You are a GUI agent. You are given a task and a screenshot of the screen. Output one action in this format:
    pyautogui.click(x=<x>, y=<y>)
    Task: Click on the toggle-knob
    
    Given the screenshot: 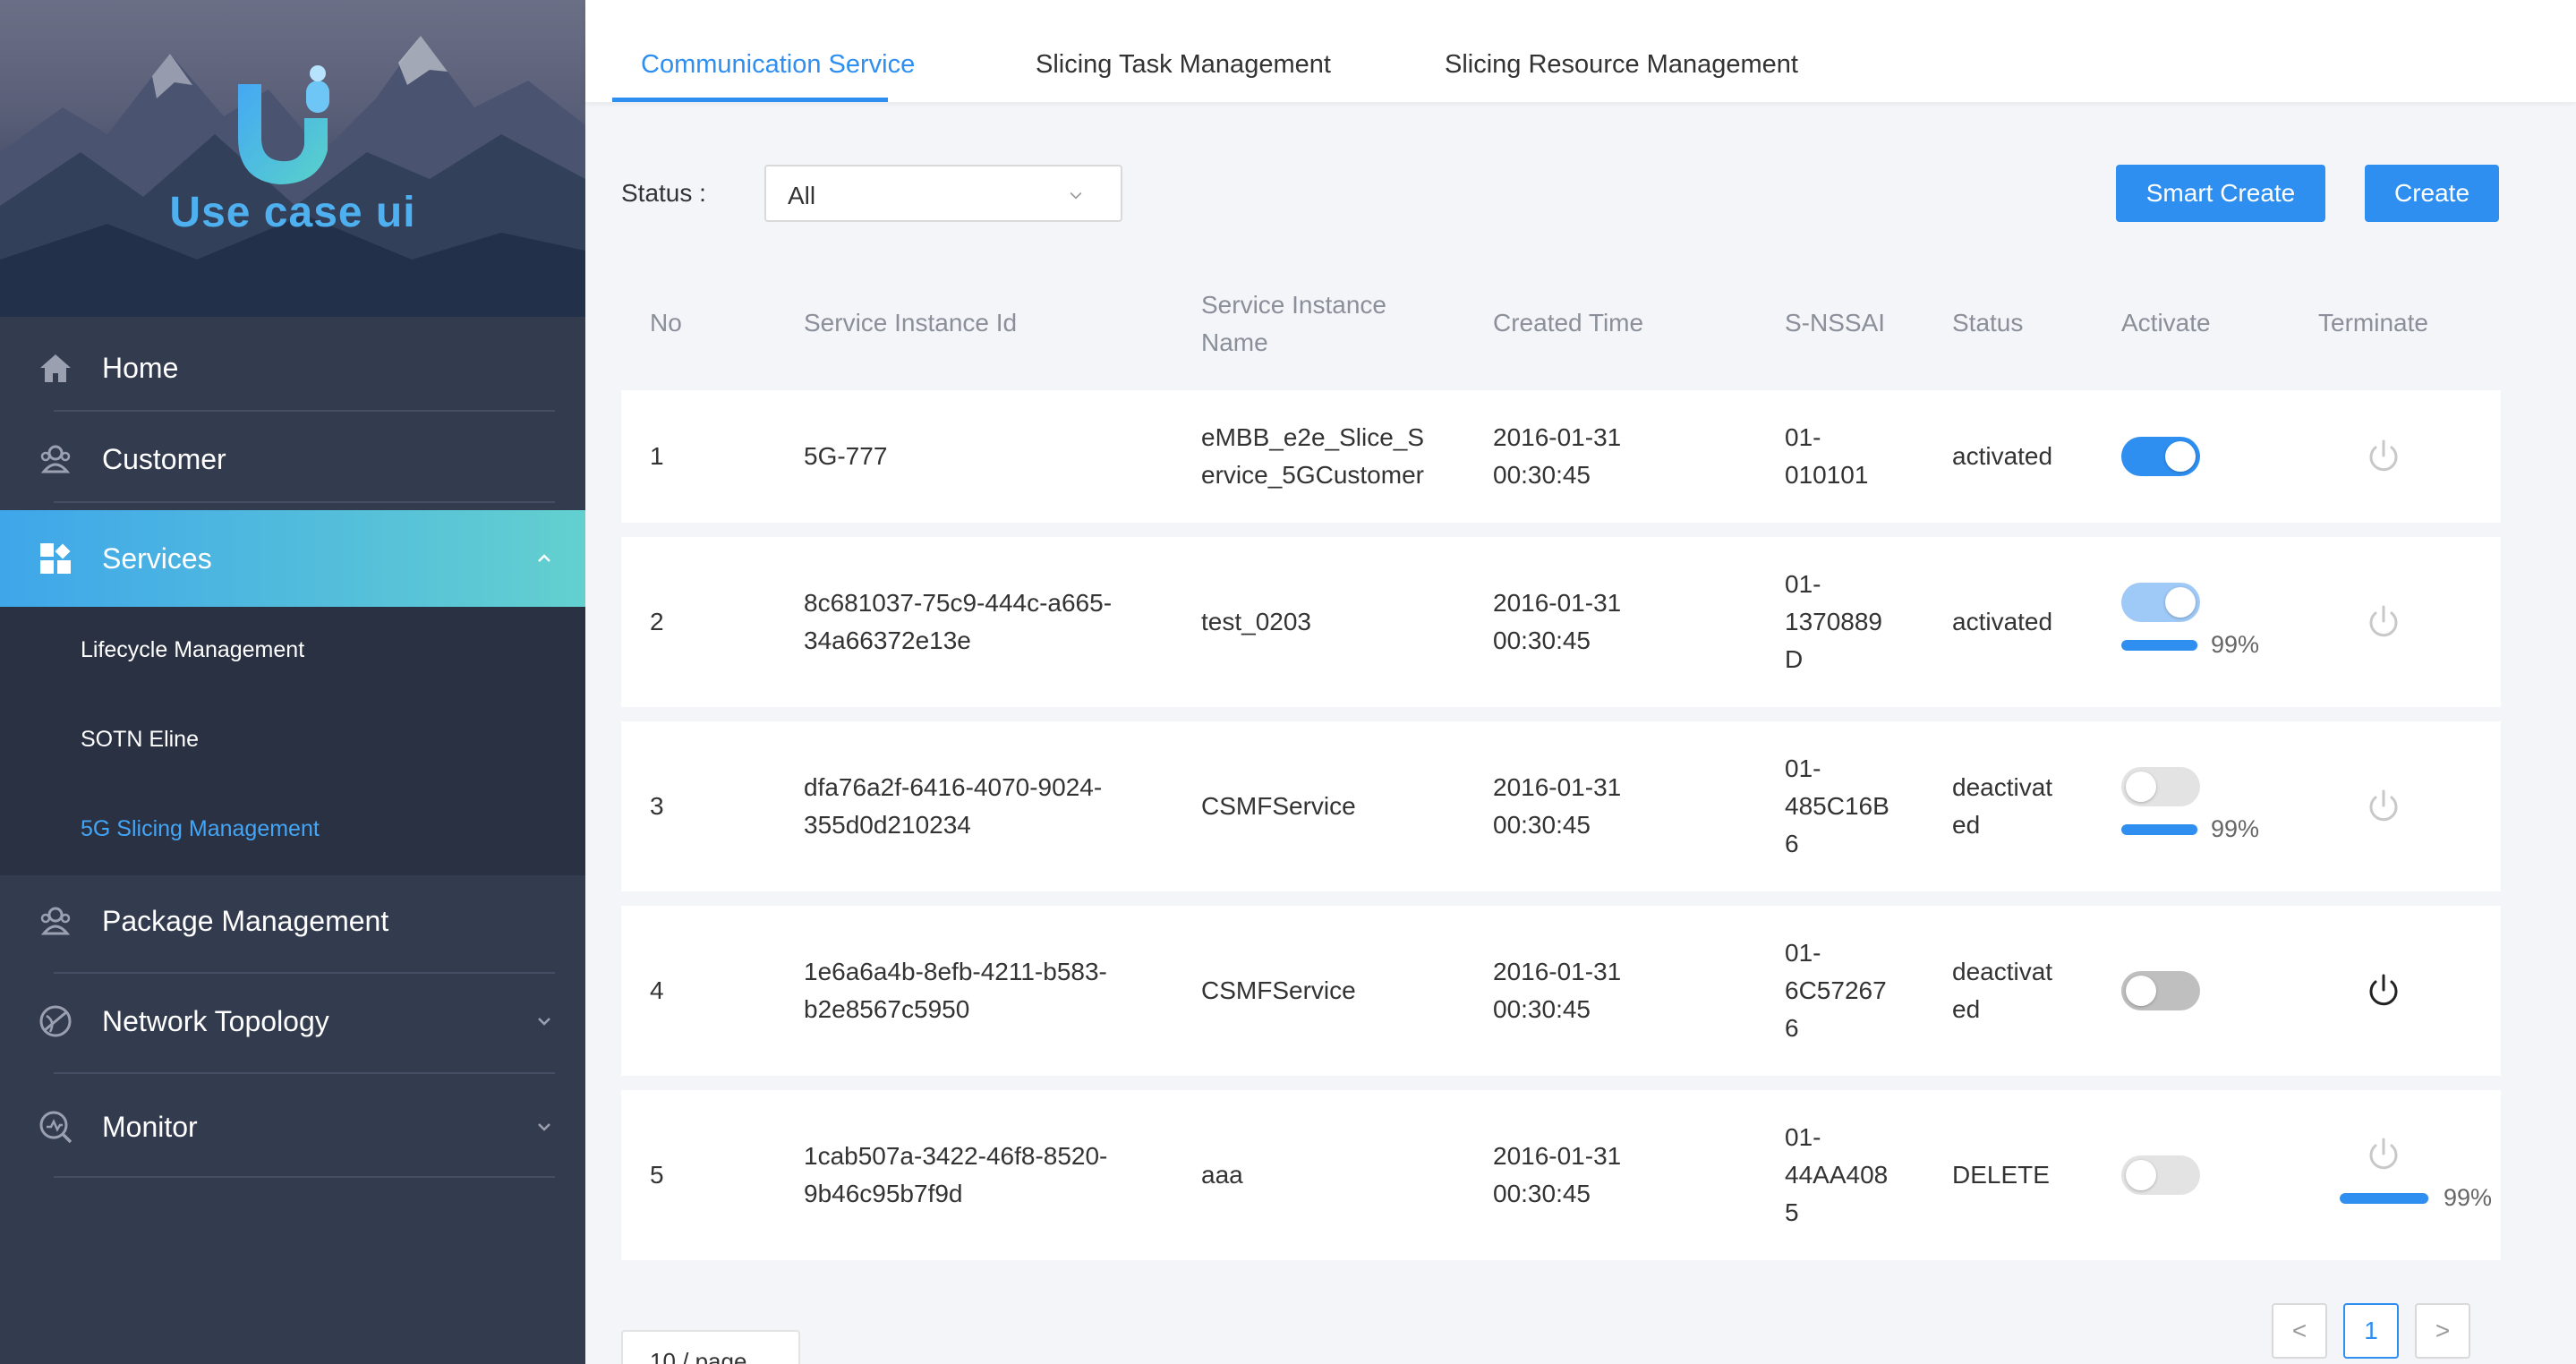 What is the action you would take?
    pyautogui.click(x=2141, y=787)
    